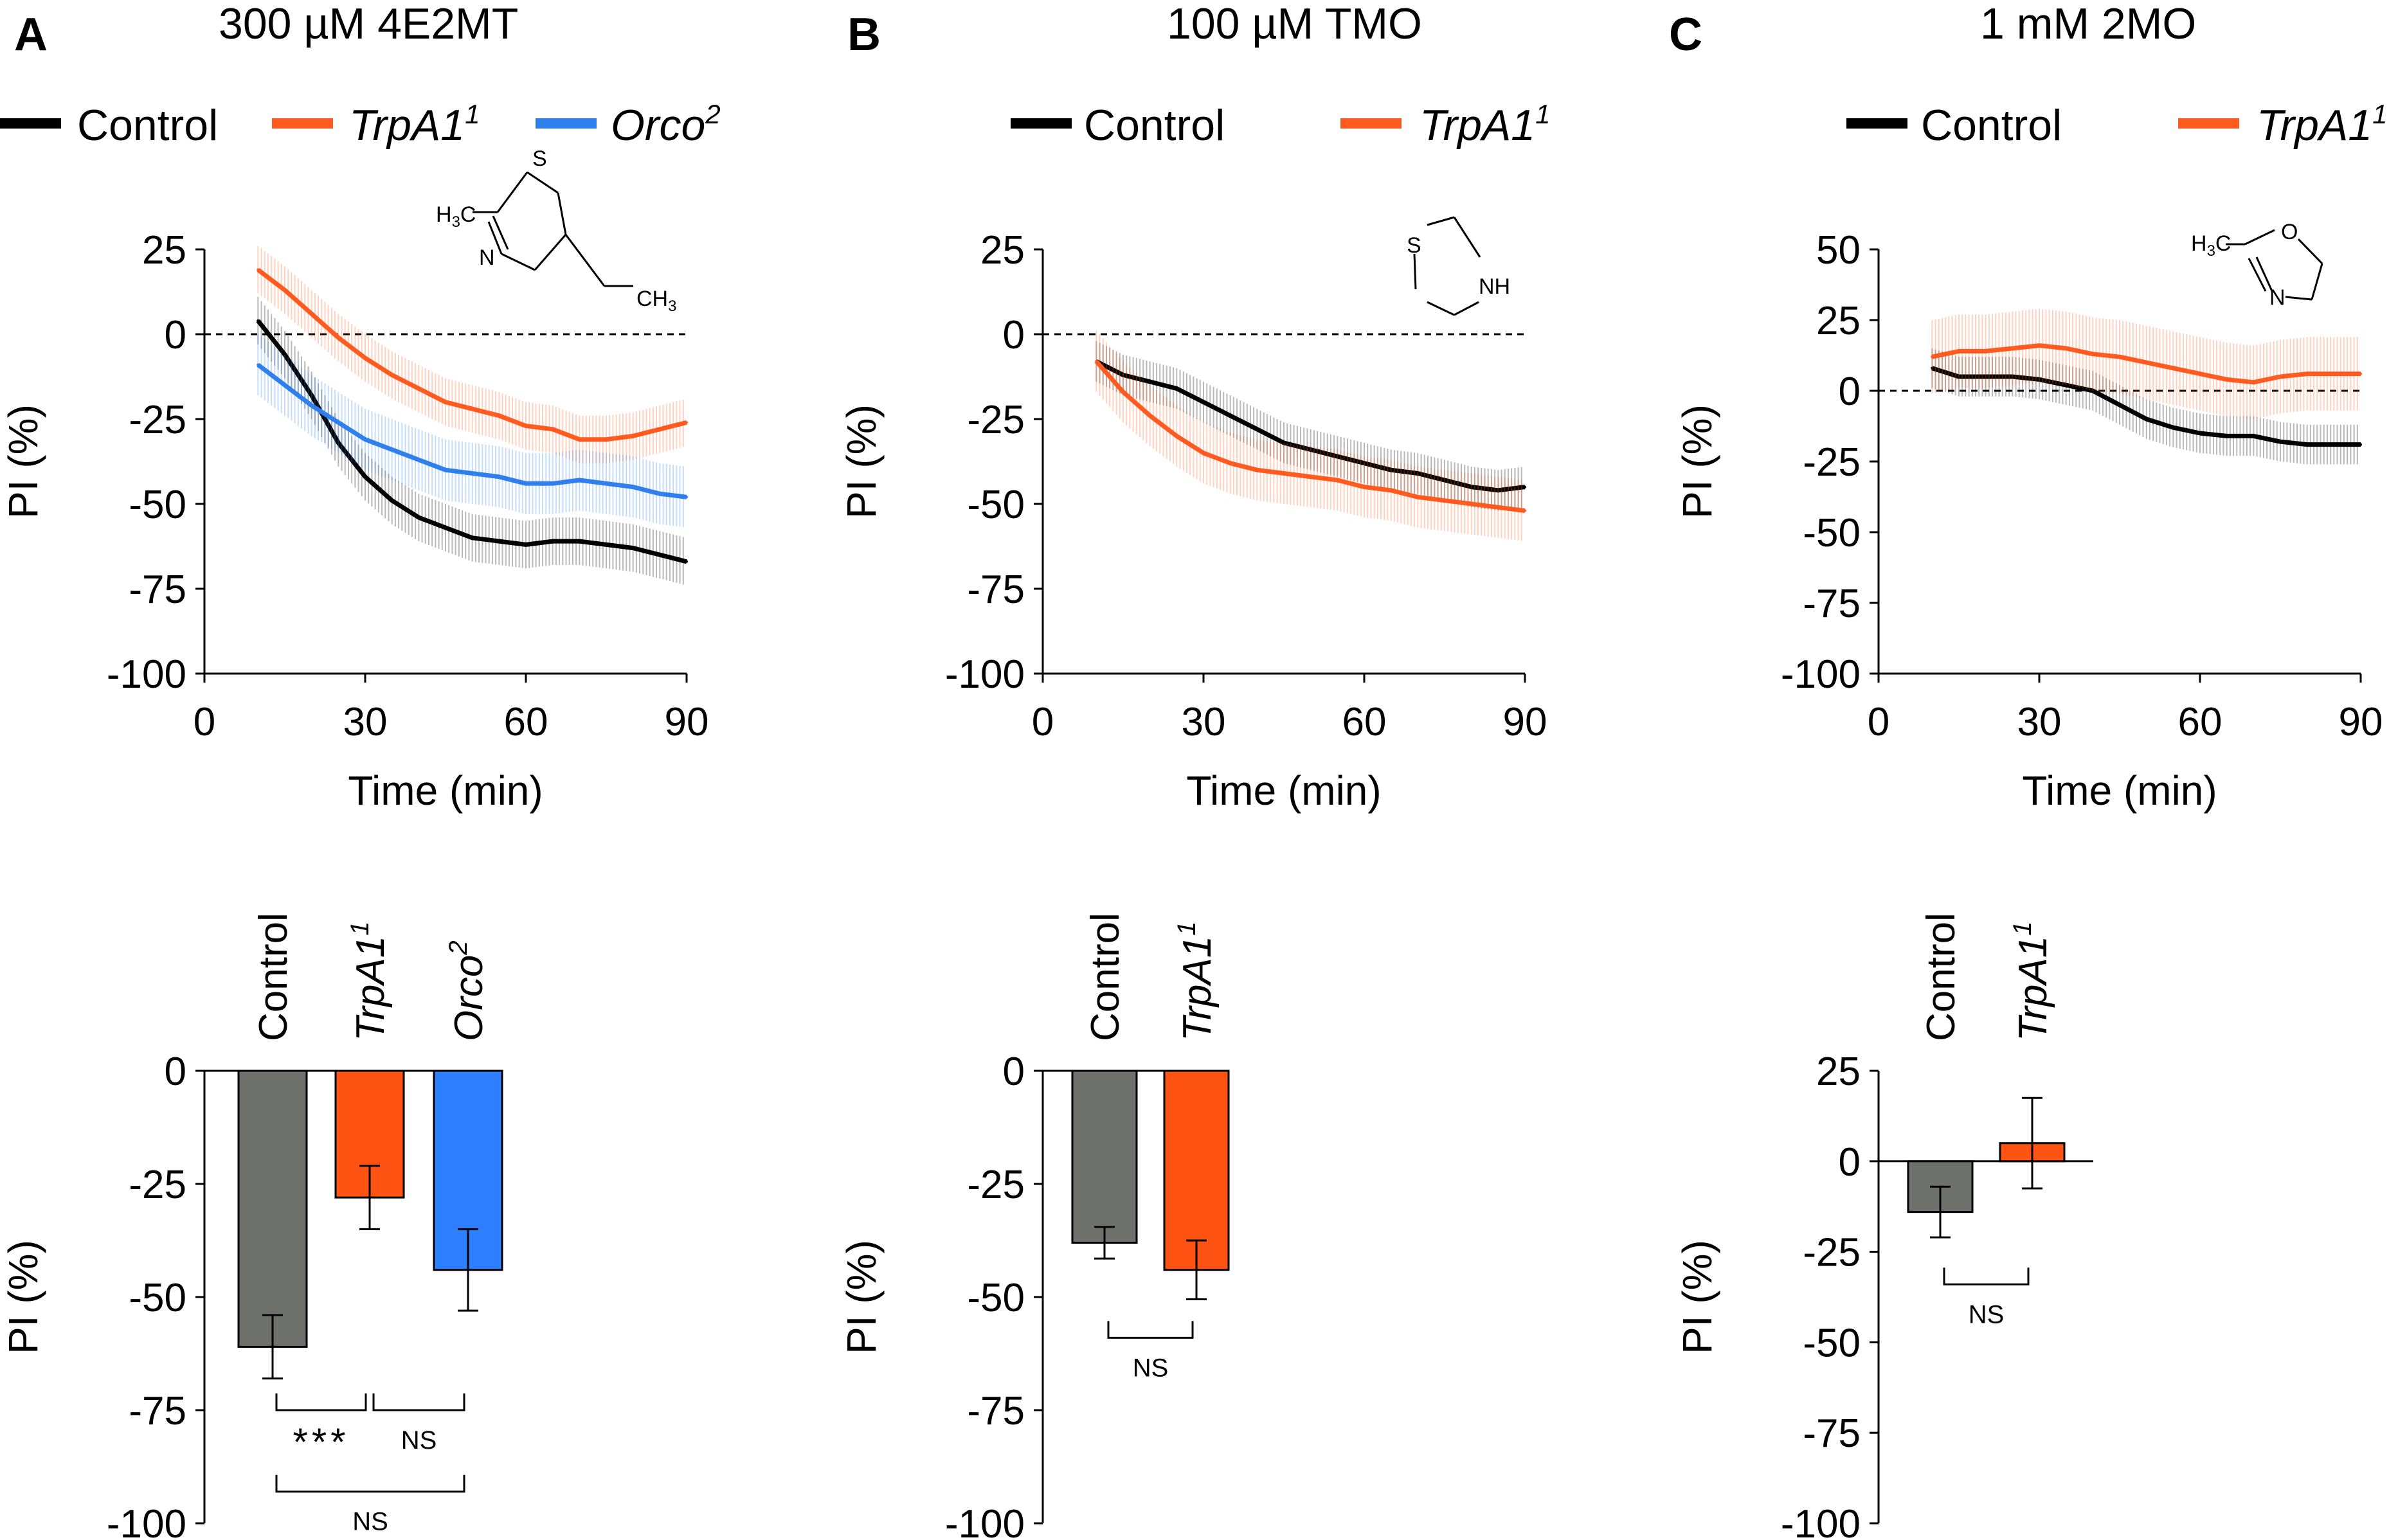  What do you see at coordinates (656, 301) in the screenshot?
I see `ethyl-label: CH3` at bounding box center [656, 301].